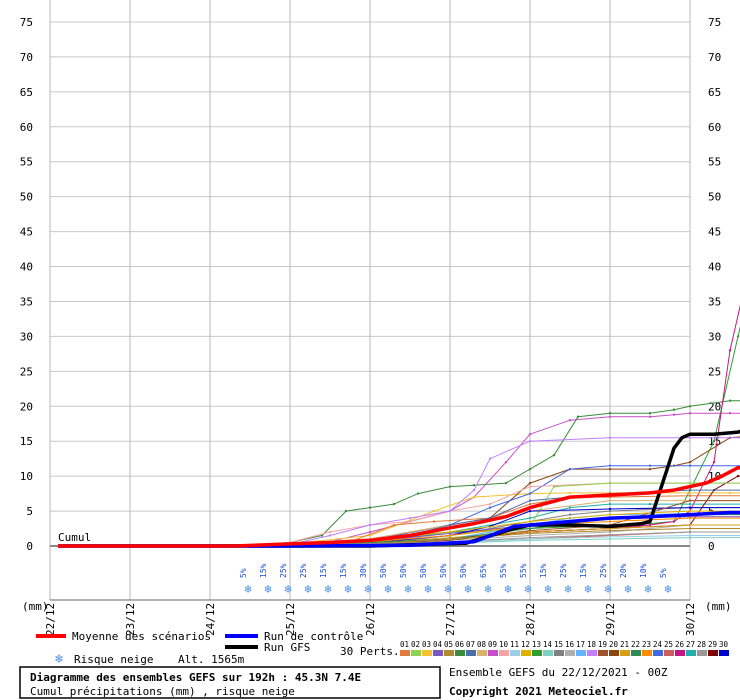 The width and height of the screenshot is (740, 700). I want to click on x-tick-label: 22/12, so click(50, 619).